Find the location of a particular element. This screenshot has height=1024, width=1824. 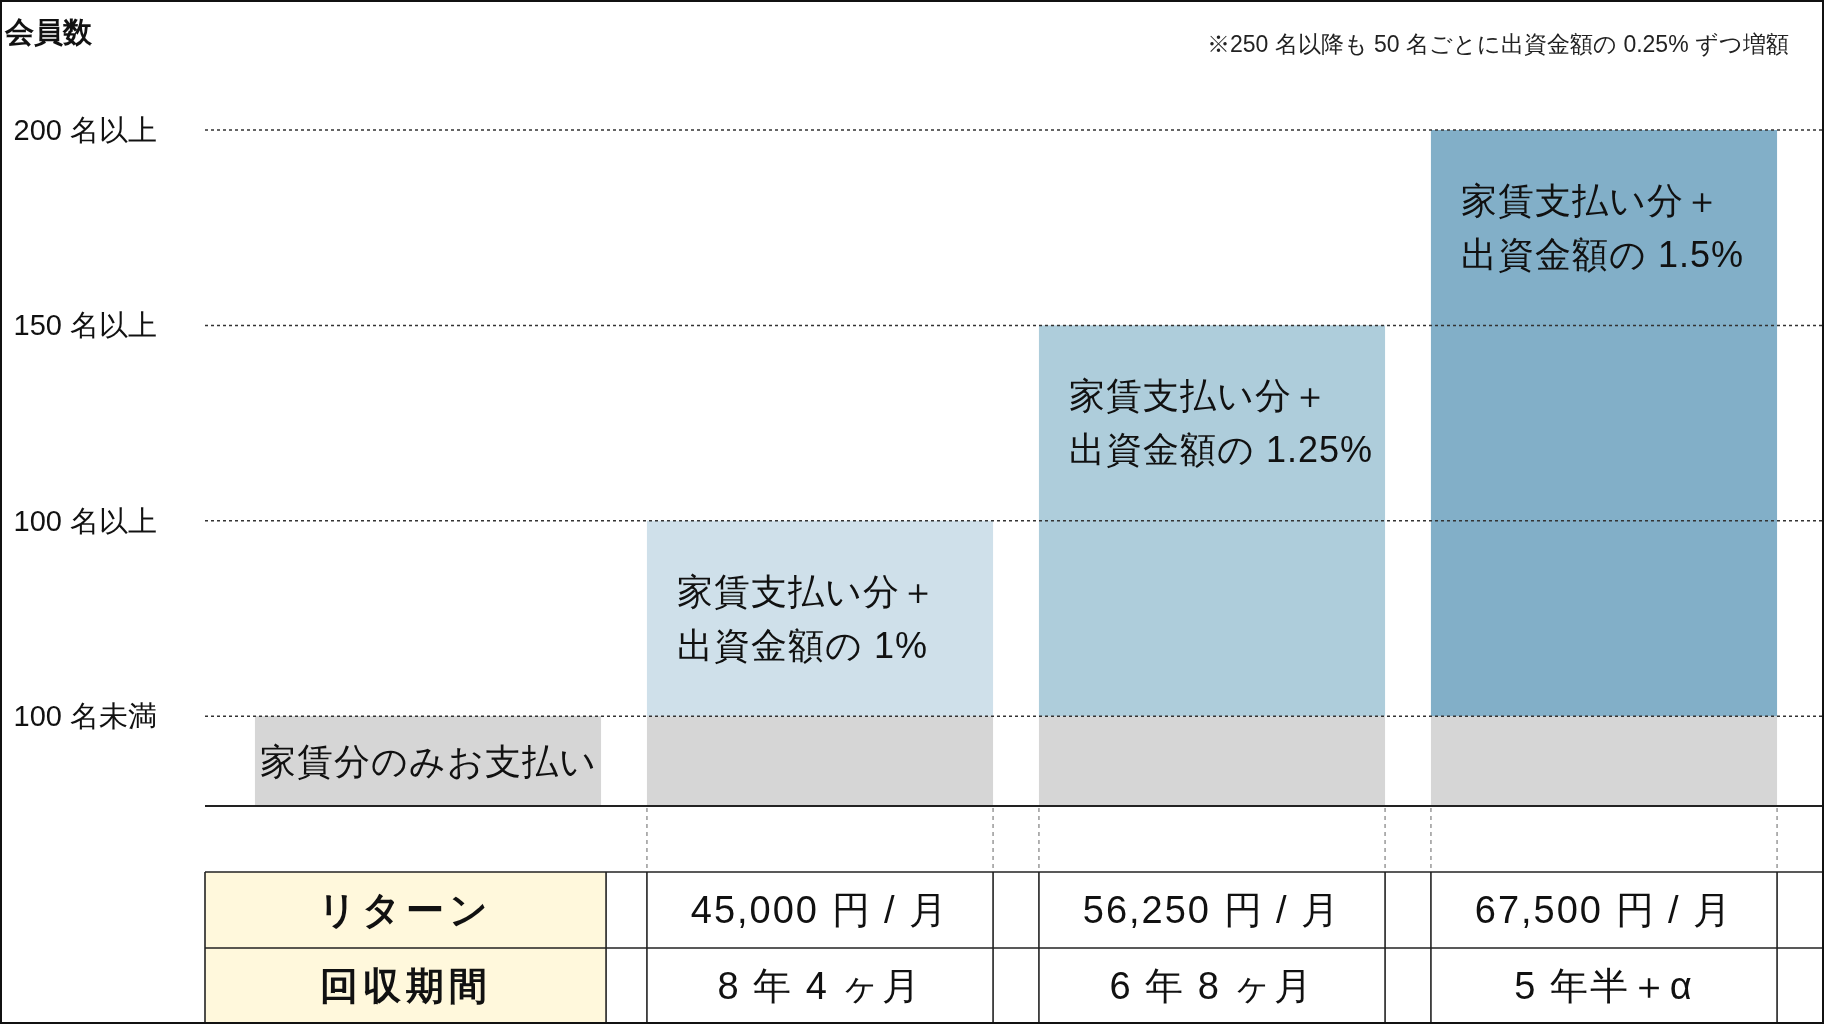

y-tick-label: 150 名以上 is located at coordinates (85, 325).